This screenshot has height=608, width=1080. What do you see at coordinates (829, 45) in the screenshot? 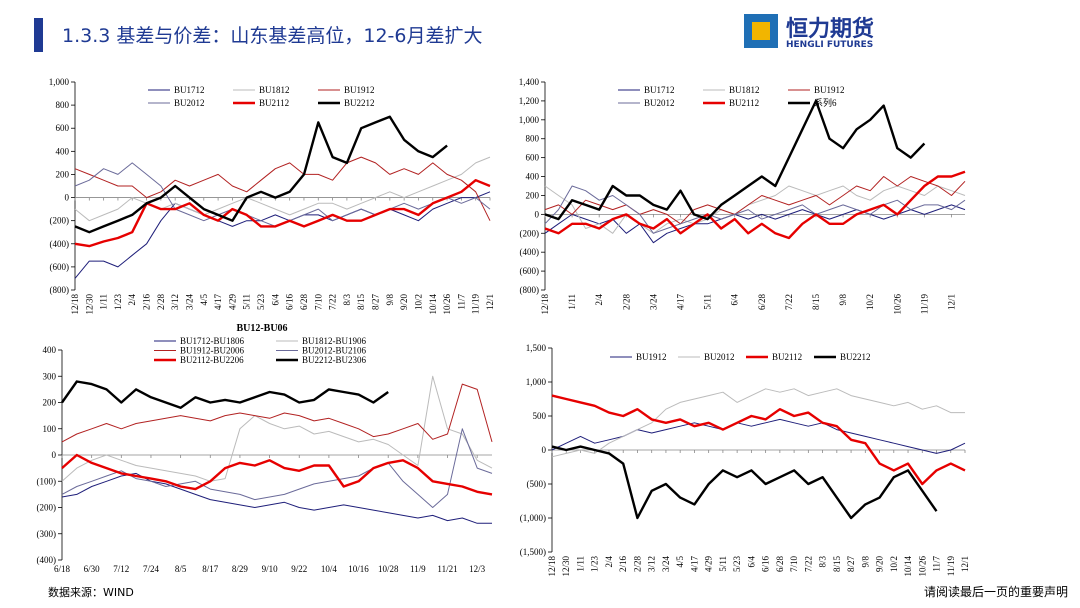
I see `logo-subtext: HENGLI FUTURES` at bounding box center [829, 45].